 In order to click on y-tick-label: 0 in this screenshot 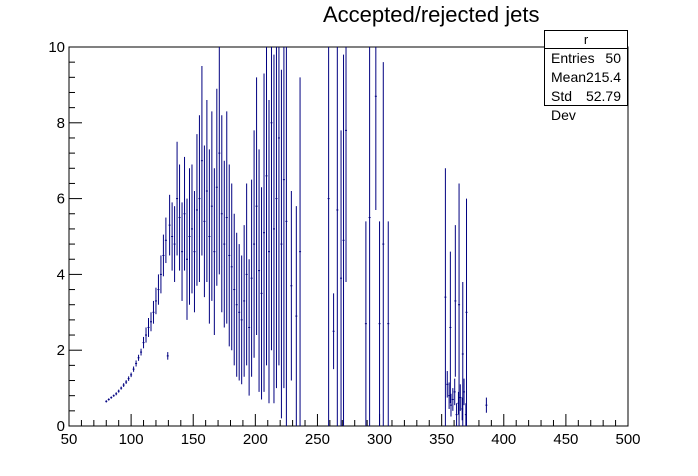, I will do `click(61, 426)`.